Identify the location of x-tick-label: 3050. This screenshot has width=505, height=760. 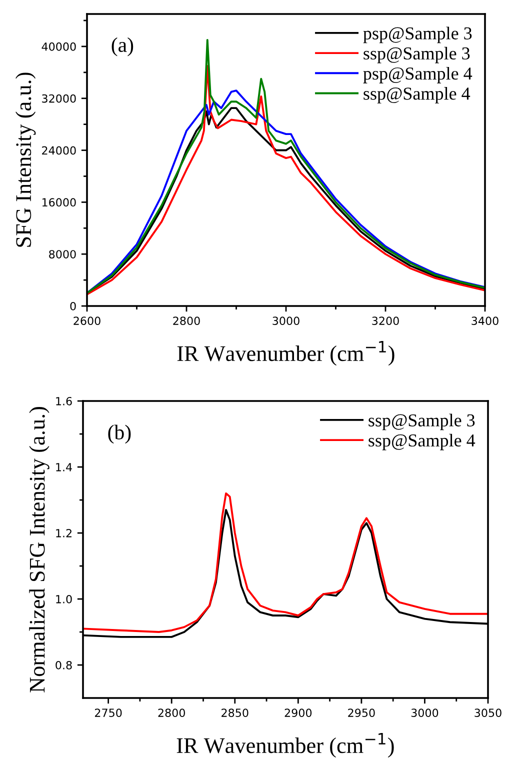
(488, 713).